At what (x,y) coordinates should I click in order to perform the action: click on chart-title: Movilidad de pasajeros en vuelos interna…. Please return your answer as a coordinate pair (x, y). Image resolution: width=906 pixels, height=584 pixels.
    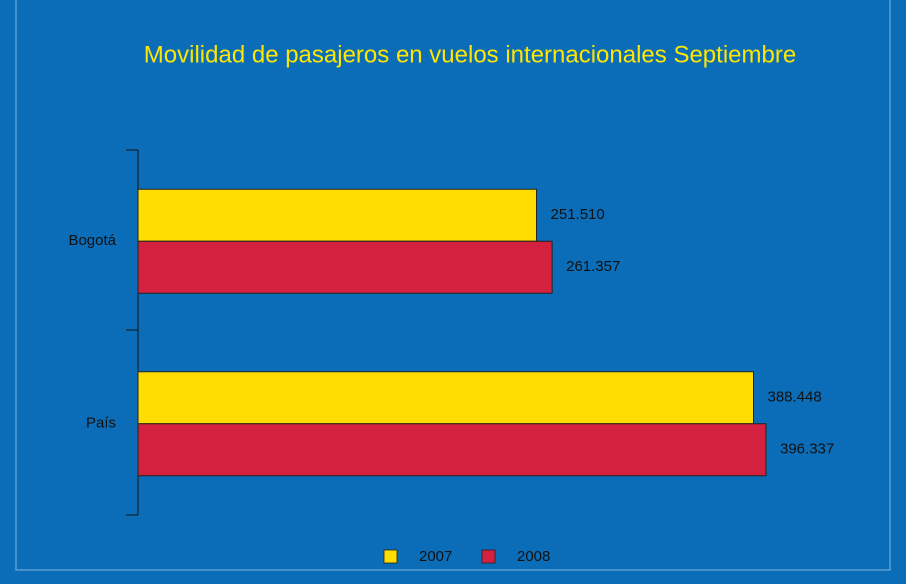
    Looking at the image, I should click on (470, 54).